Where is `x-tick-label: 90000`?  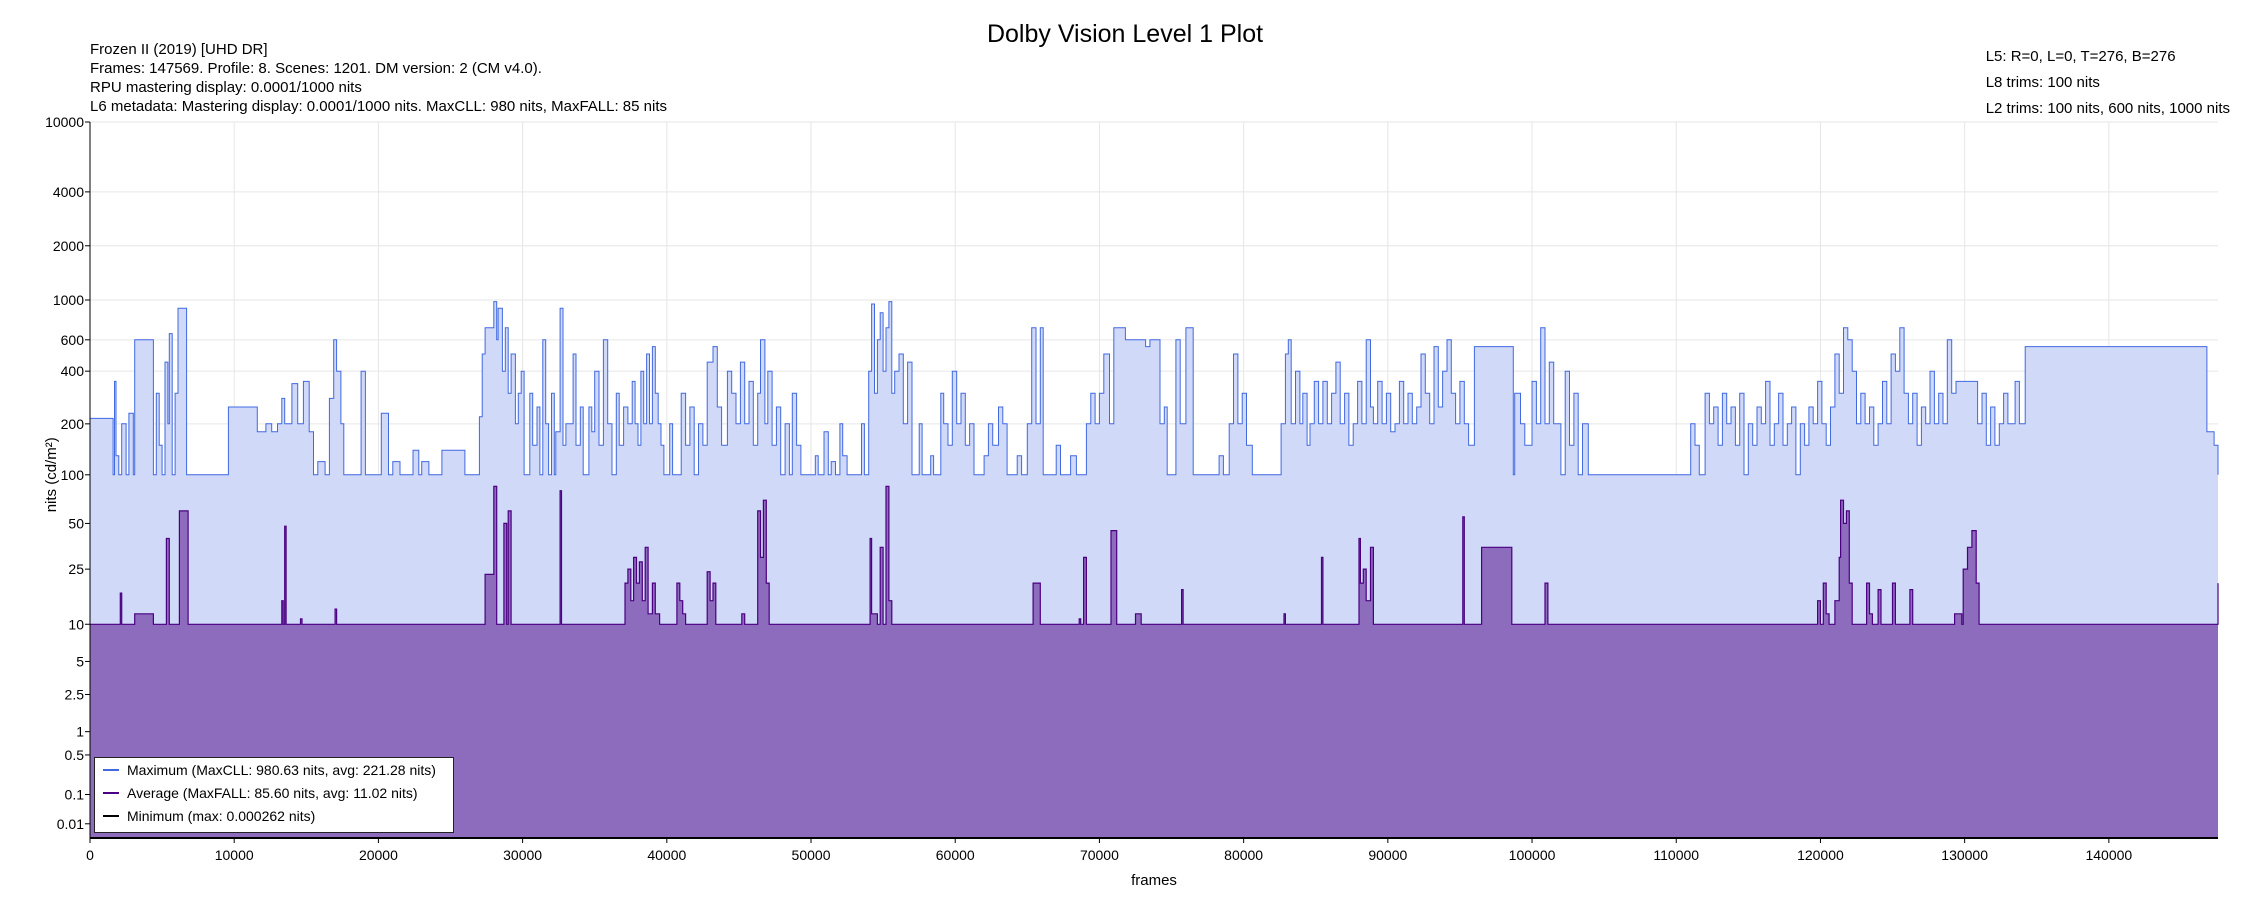
x-tick-label: 90000 is located at coordinates (1387, 855).